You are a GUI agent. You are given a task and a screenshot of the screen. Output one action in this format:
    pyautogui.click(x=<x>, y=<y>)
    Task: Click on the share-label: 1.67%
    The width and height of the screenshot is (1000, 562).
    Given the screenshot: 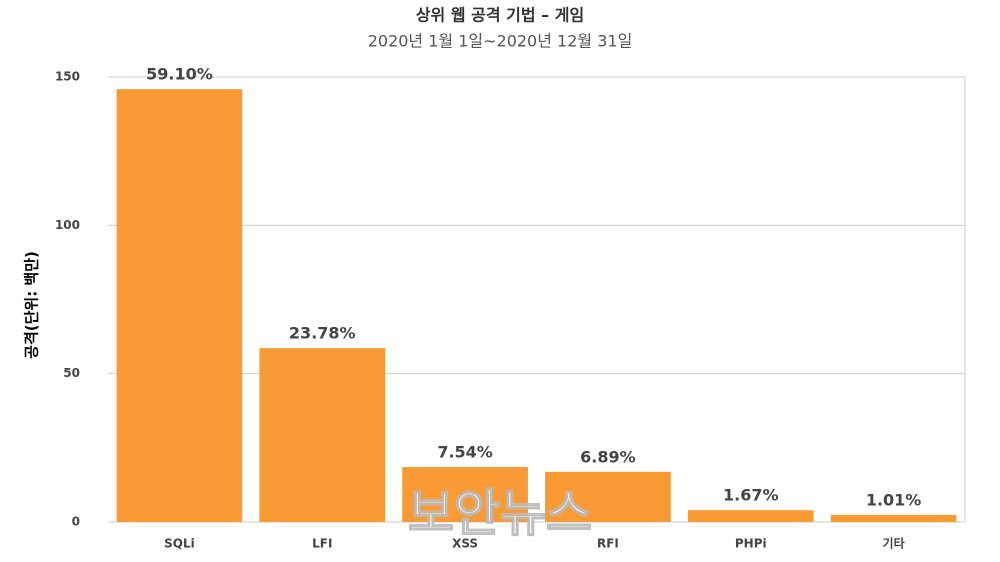 What is the action you would take?
    pyautogui.click(x=751, y=495)
    